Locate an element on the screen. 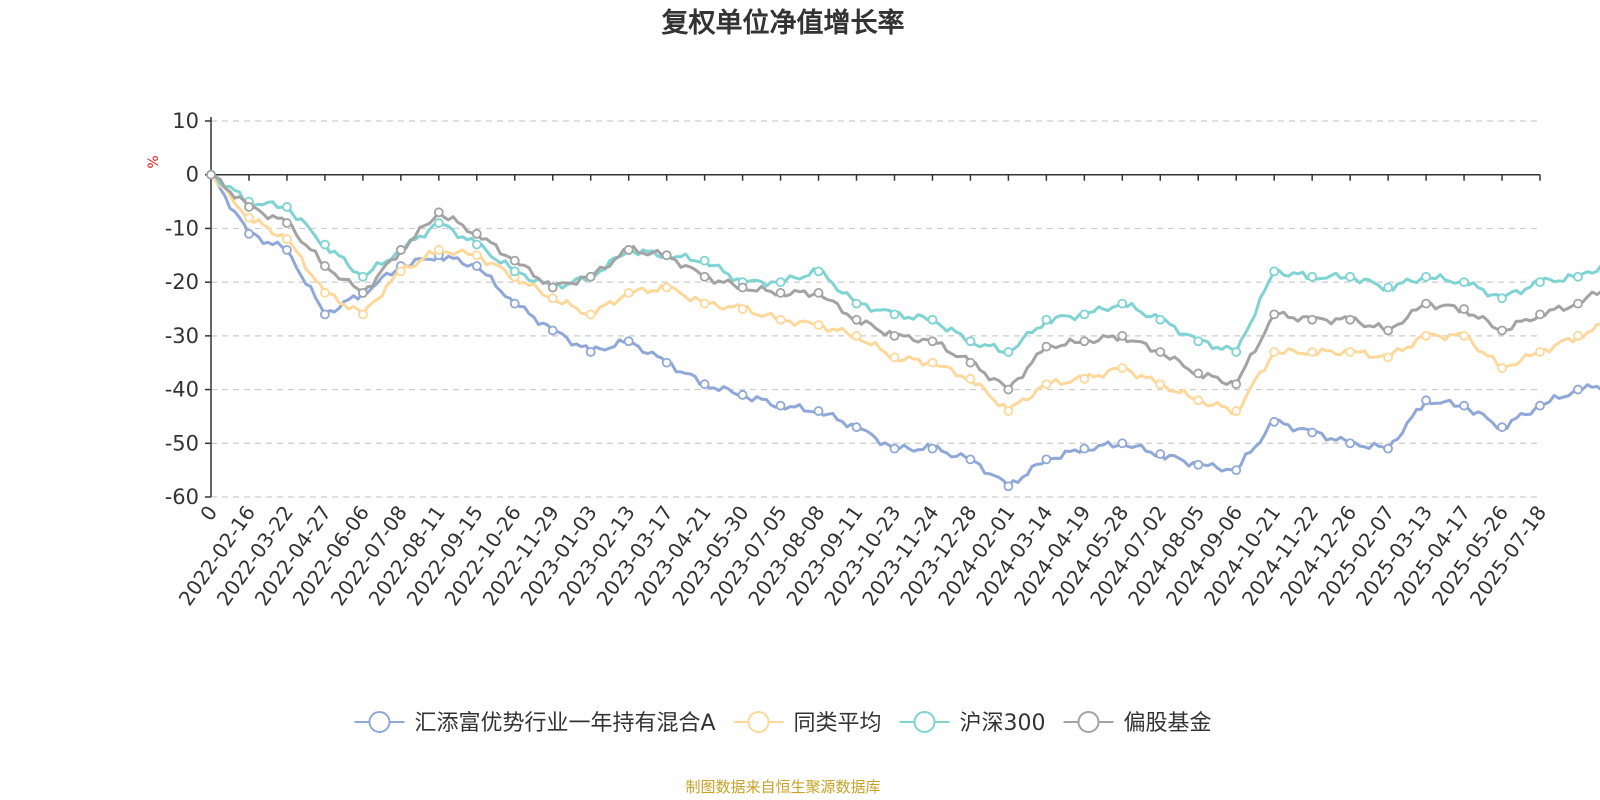  y-tick-label: 0 is located at coordinates (192, 175).